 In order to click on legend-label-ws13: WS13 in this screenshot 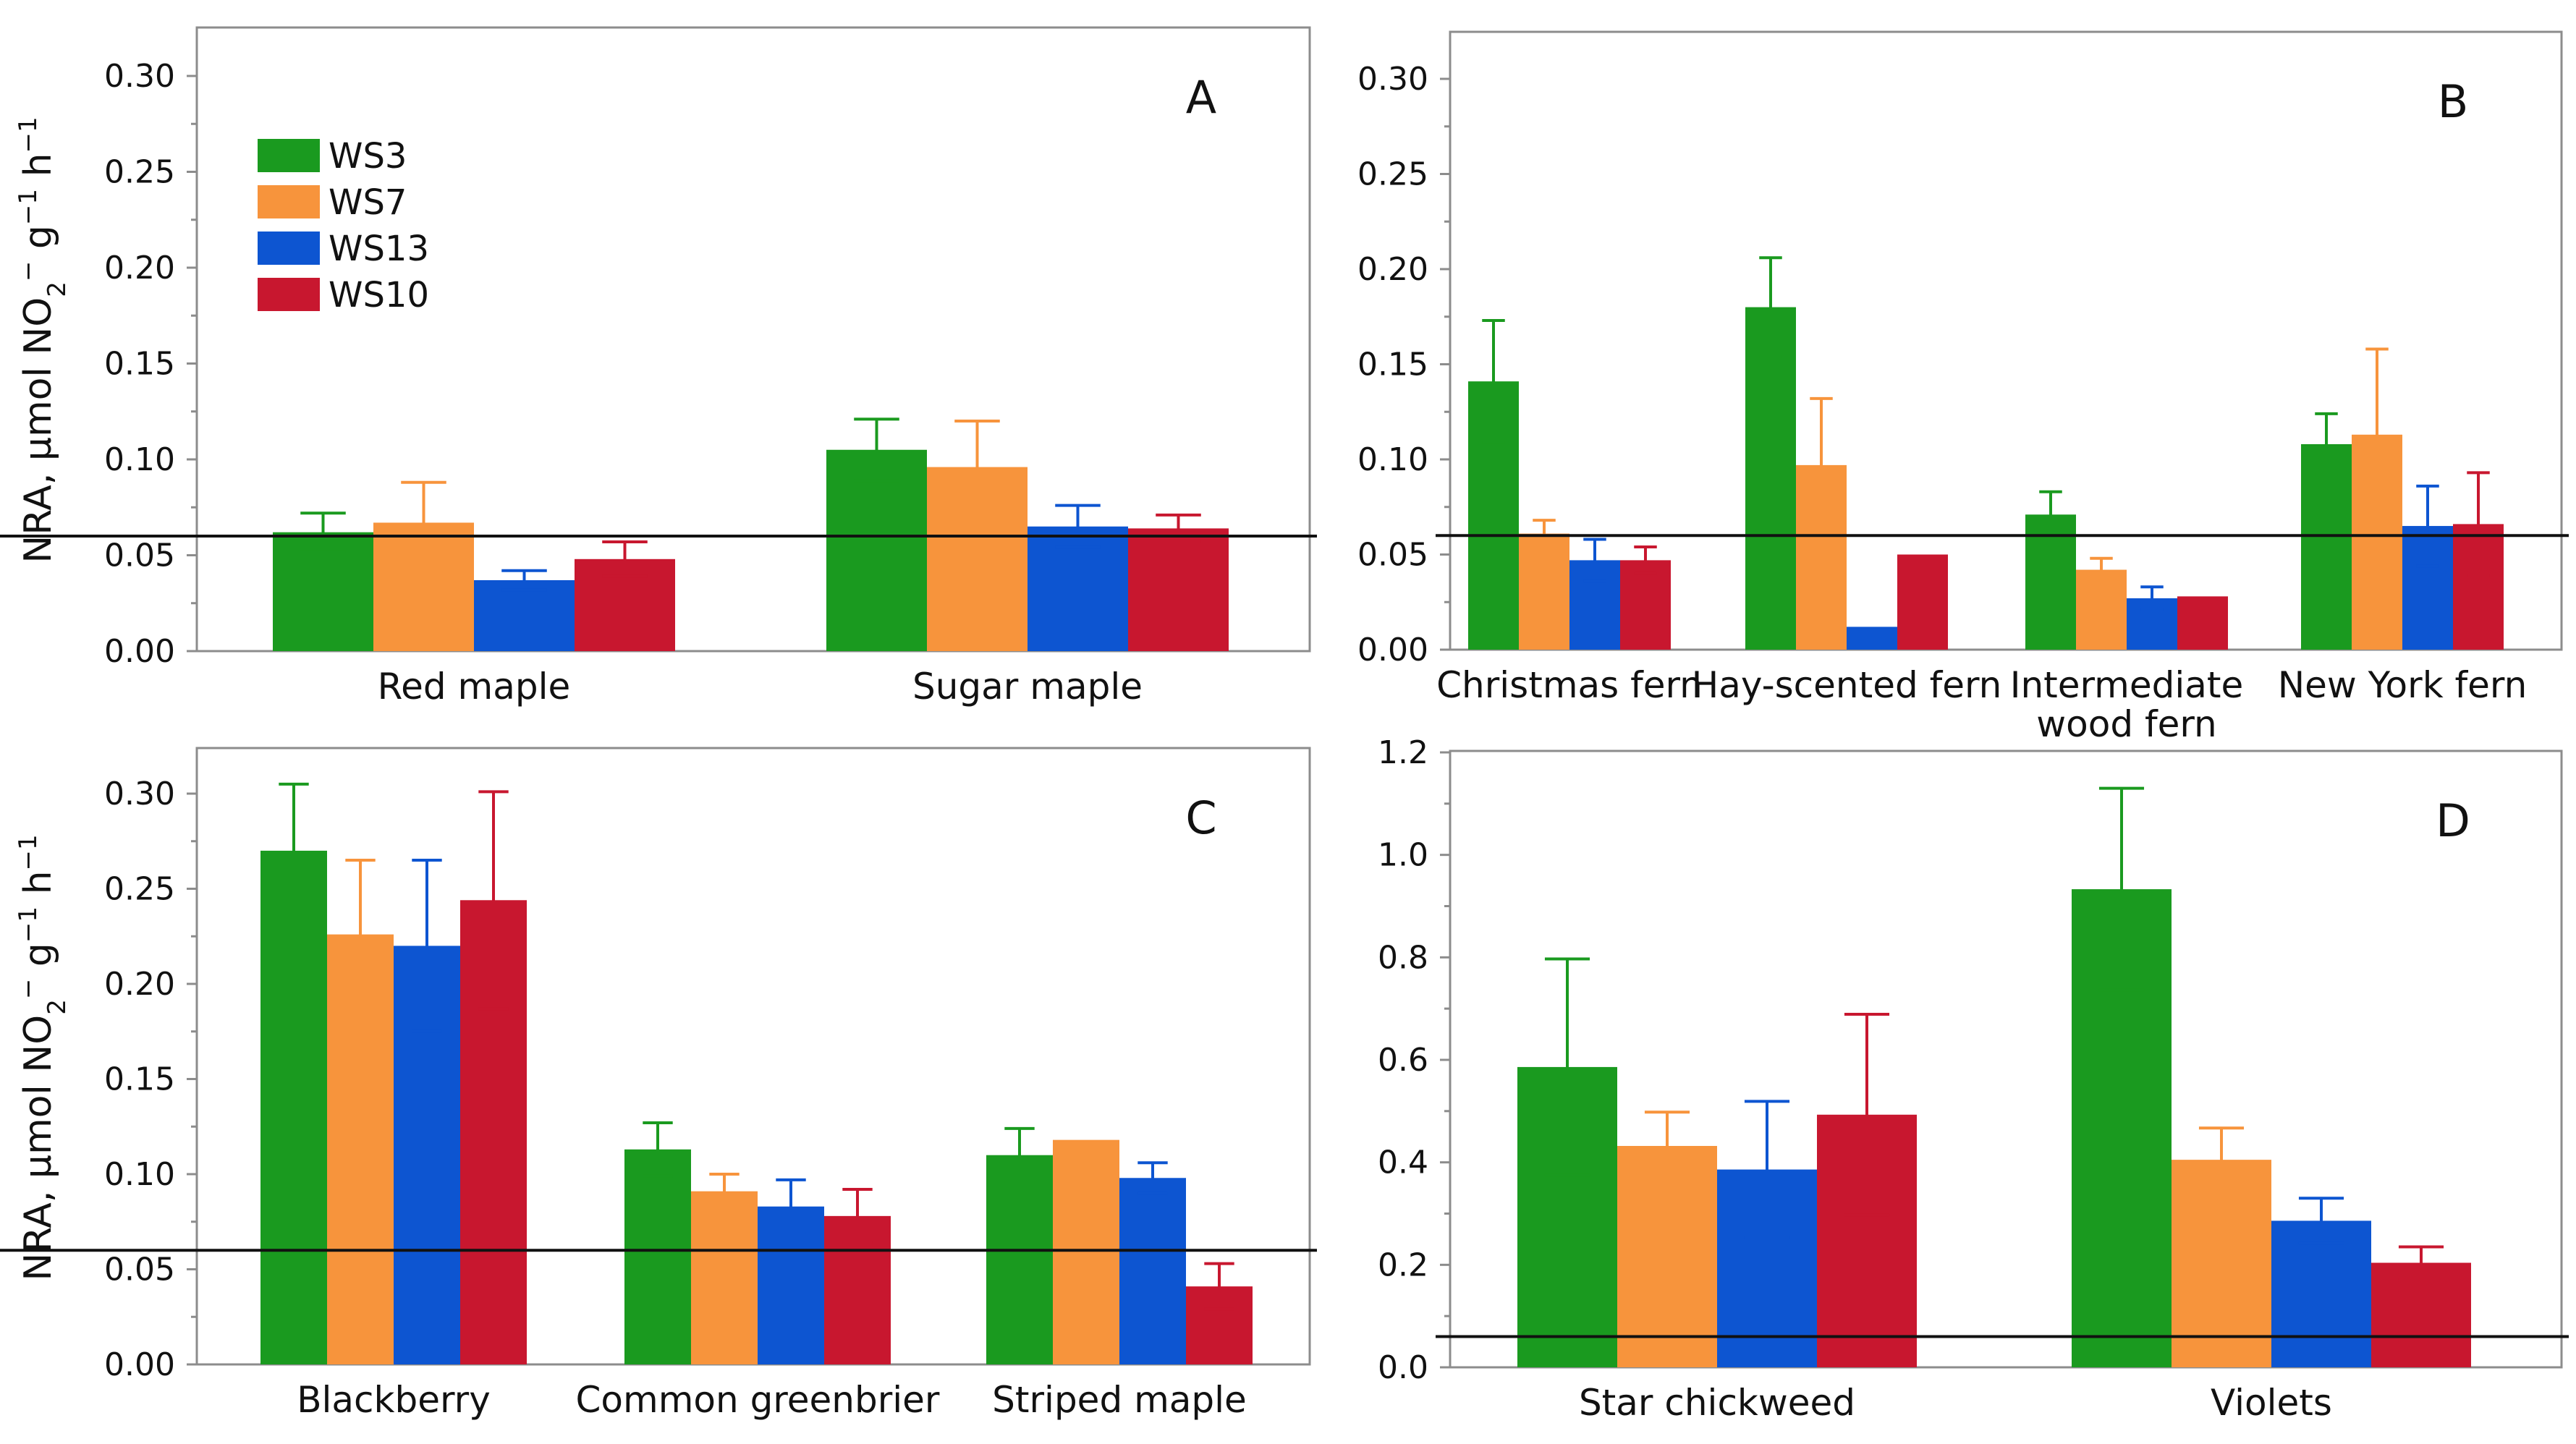, I will do `click(379, 249)`.